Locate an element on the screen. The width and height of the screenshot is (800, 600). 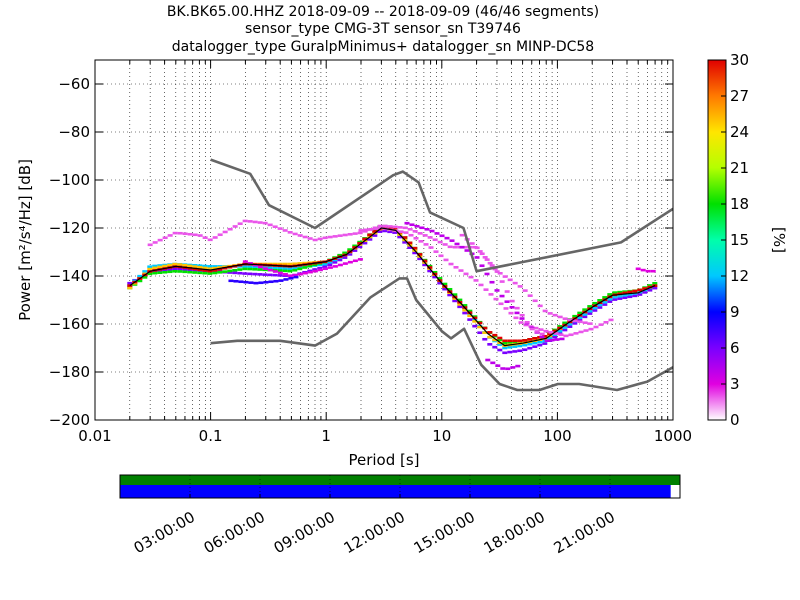
colorbar-tick-label: 0 is located at coordinates (735, 420).